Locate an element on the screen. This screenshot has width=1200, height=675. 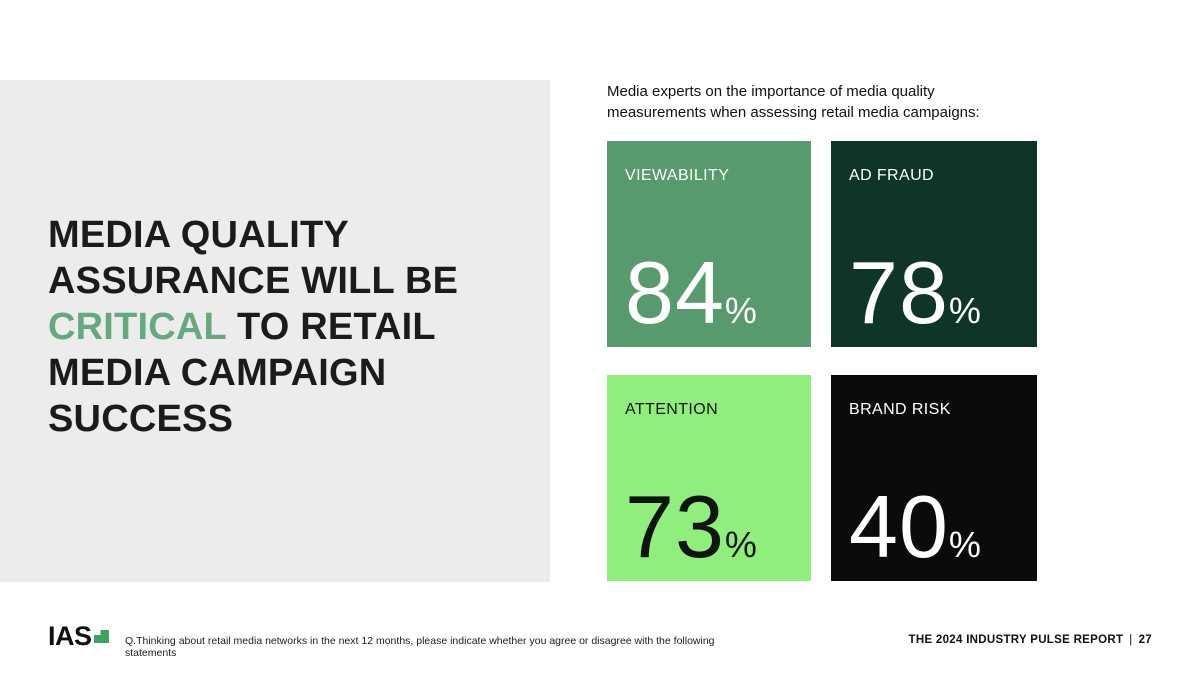
page-number: 27 is located at coordinates (1145, 640).